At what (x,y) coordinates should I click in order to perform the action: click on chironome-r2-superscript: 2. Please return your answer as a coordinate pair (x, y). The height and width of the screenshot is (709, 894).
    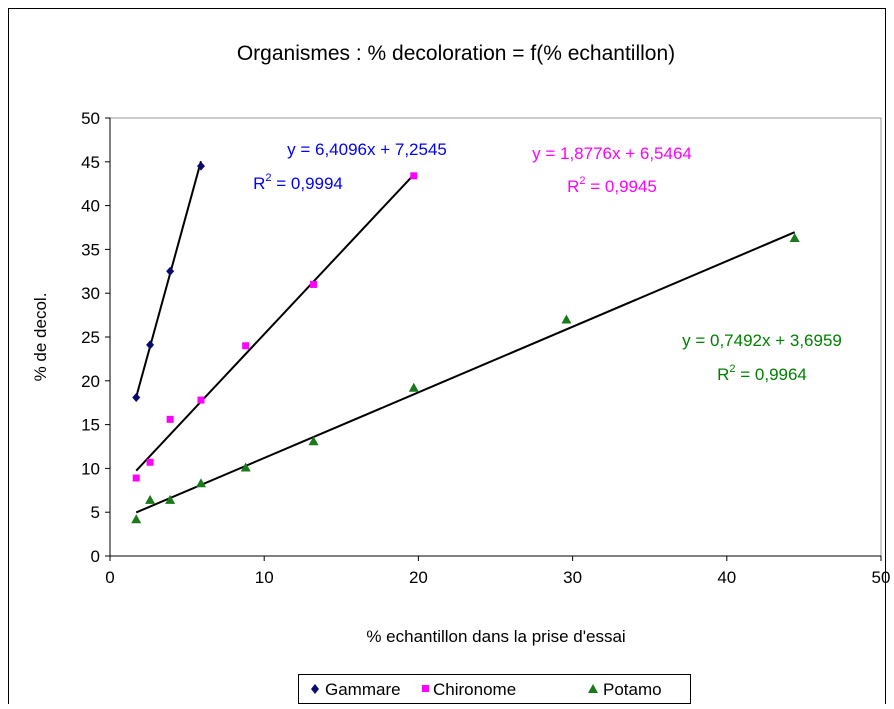
    Looking at the image, I should click on (582, 181).